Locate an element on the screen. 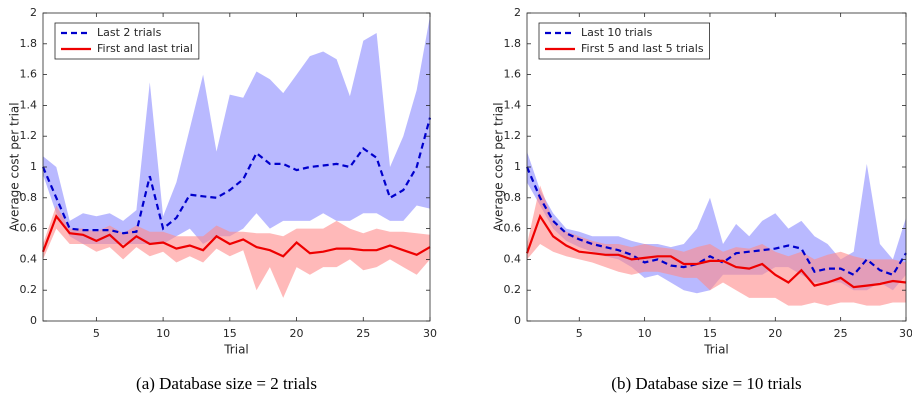 This screenshot has height=404, width=912. legend: Last 2 trials First and last trial is located at coordinates (127, 41).